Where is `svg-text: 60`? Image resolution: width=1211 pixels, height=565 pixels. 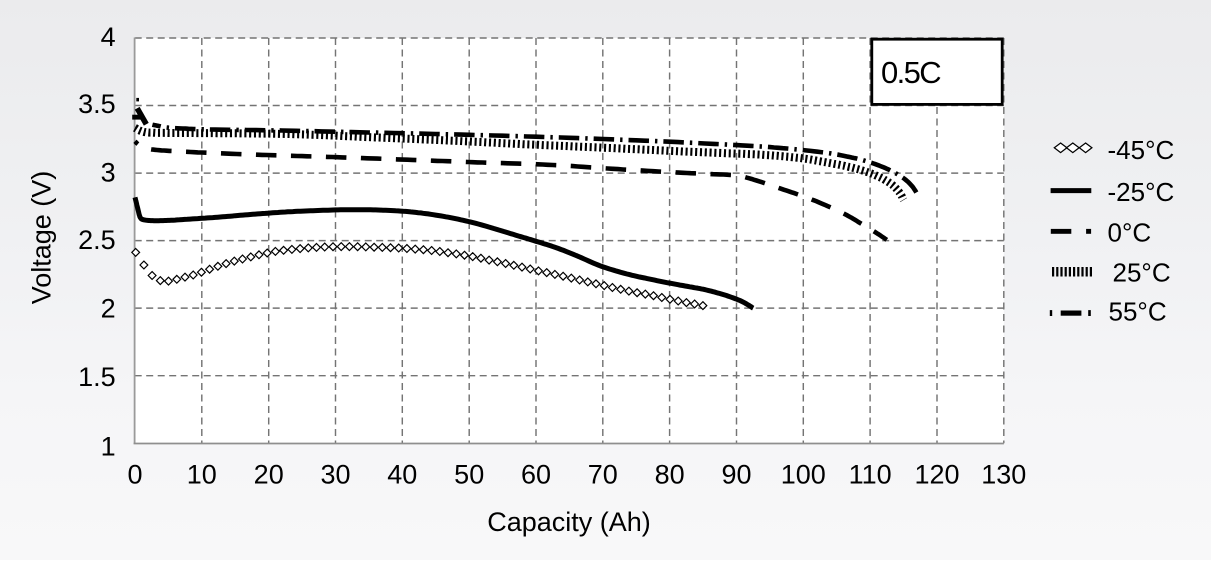 svg-text: 60 is located at coordinates (536, 474).